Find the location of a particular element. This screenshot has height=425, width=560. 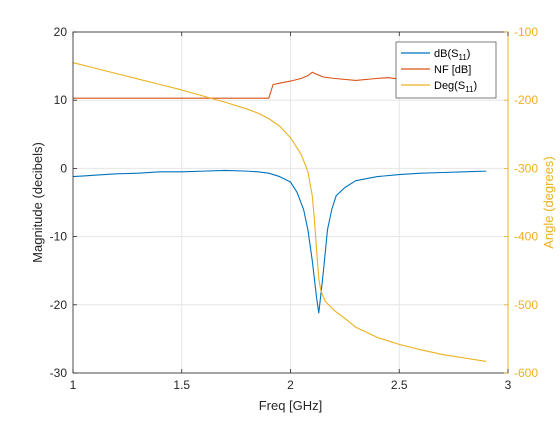

y-left-tick-label: 0 is located at coordinates (63, 168).